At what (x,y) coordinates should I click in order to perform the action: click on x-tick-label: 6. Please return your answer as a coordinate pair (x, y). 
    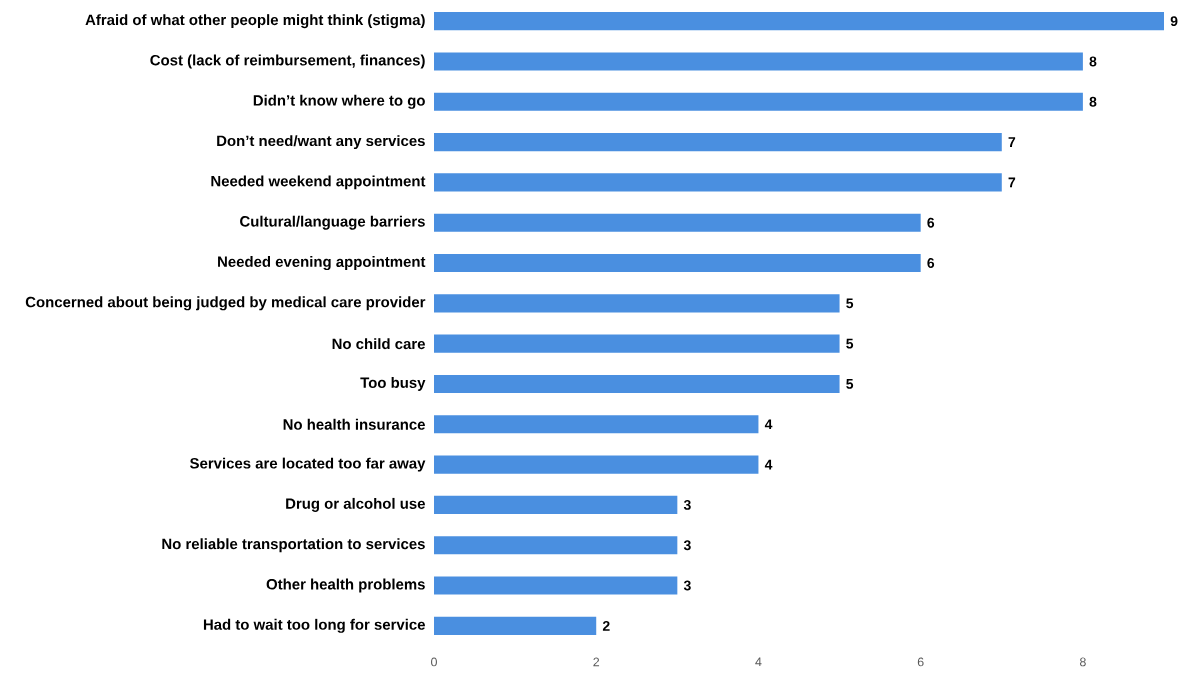
    Looking at the image, I should click on (920, 662).